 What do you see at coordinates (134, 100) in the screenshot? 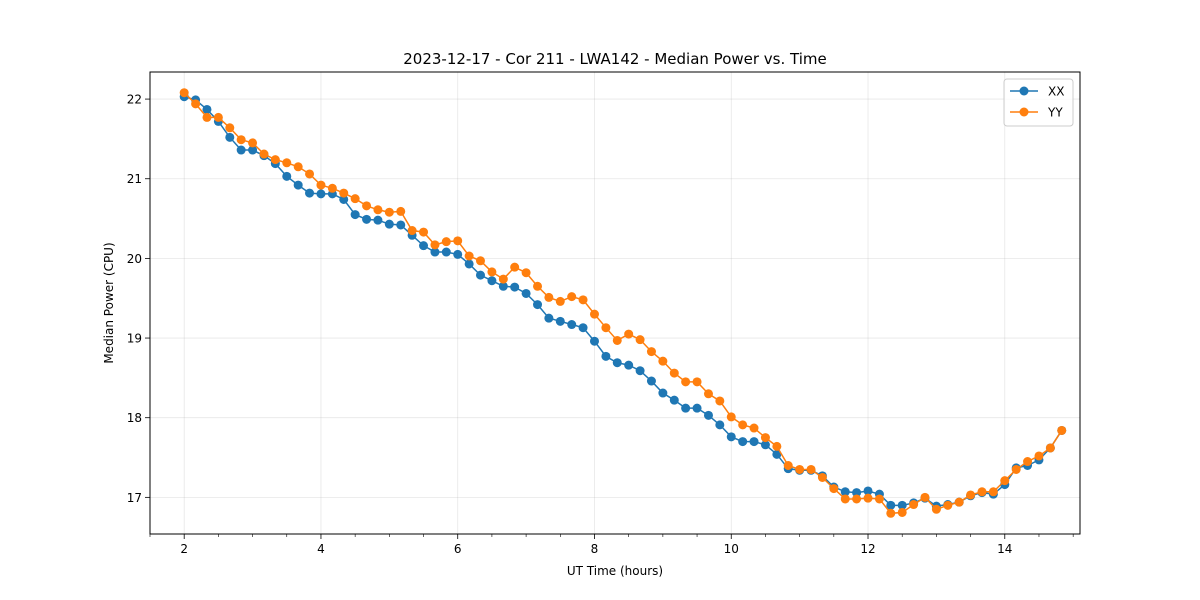
I see `y-tick-label: 22` at bounding box center [134, 100].